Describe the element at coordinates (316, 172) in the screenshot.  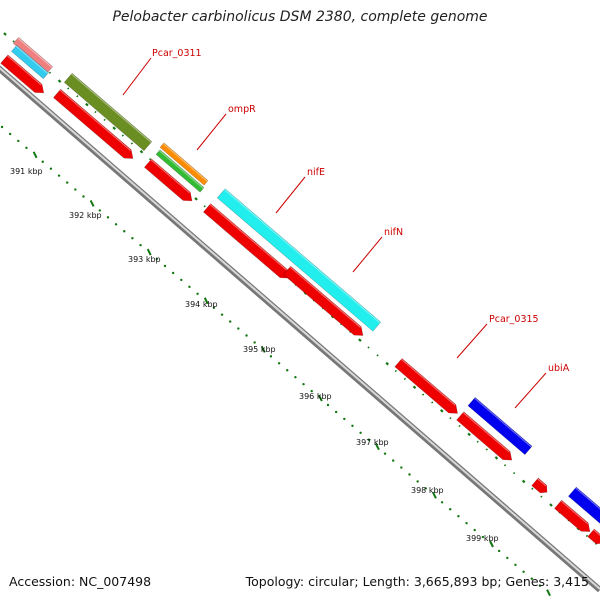
I see `gene-label-nife: nifE` at that location.